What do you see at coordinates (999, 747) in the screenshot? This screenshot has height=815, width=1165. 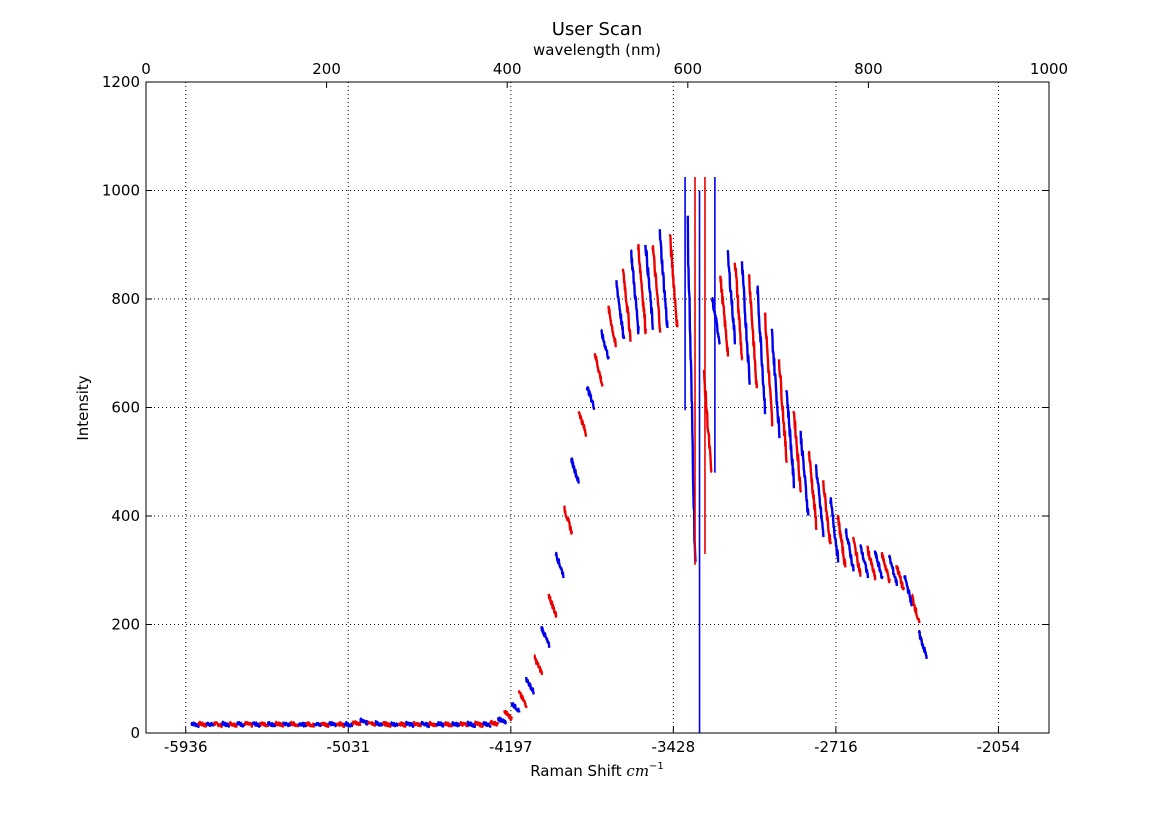 I see `bottom-tick-label-5: -2054` at bounding box center [999, 747].